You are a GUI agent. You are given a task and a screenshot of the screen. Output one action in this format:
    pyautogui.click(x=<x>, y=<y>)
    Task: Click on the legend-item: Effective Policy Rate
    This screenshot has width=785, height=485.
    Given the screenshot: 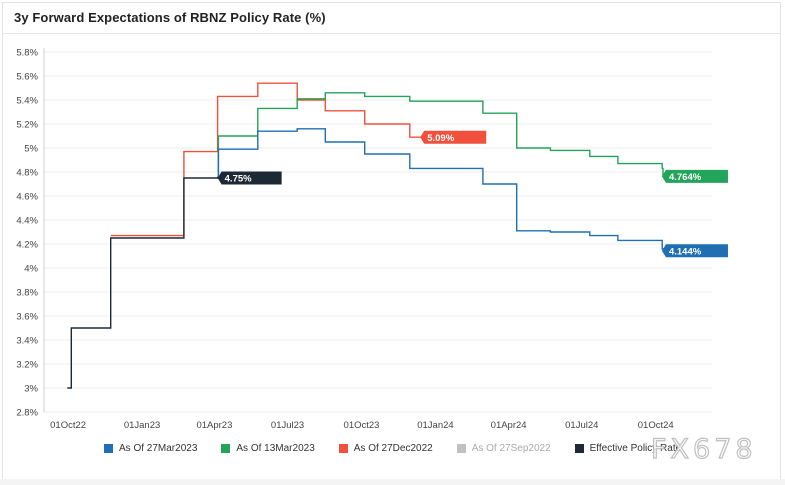 What is the action you would take?
    pyautogui.click(x=628, y=448)
    